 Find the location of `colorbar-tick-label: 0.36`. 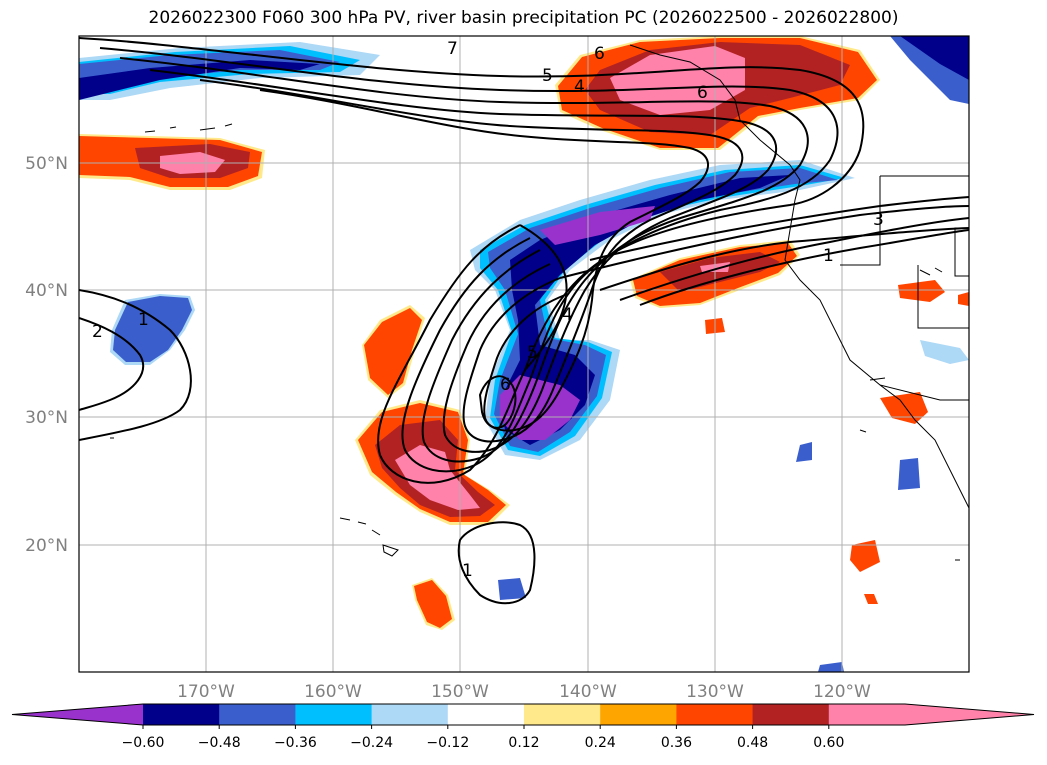

colorbar-tick-label: 0.36 is located at coordinates (676, 743).